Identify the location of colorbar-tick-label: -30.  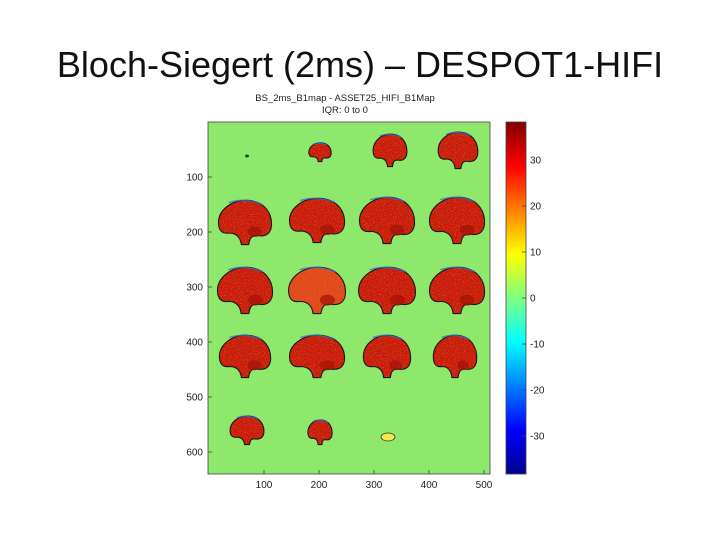
(537, 437).